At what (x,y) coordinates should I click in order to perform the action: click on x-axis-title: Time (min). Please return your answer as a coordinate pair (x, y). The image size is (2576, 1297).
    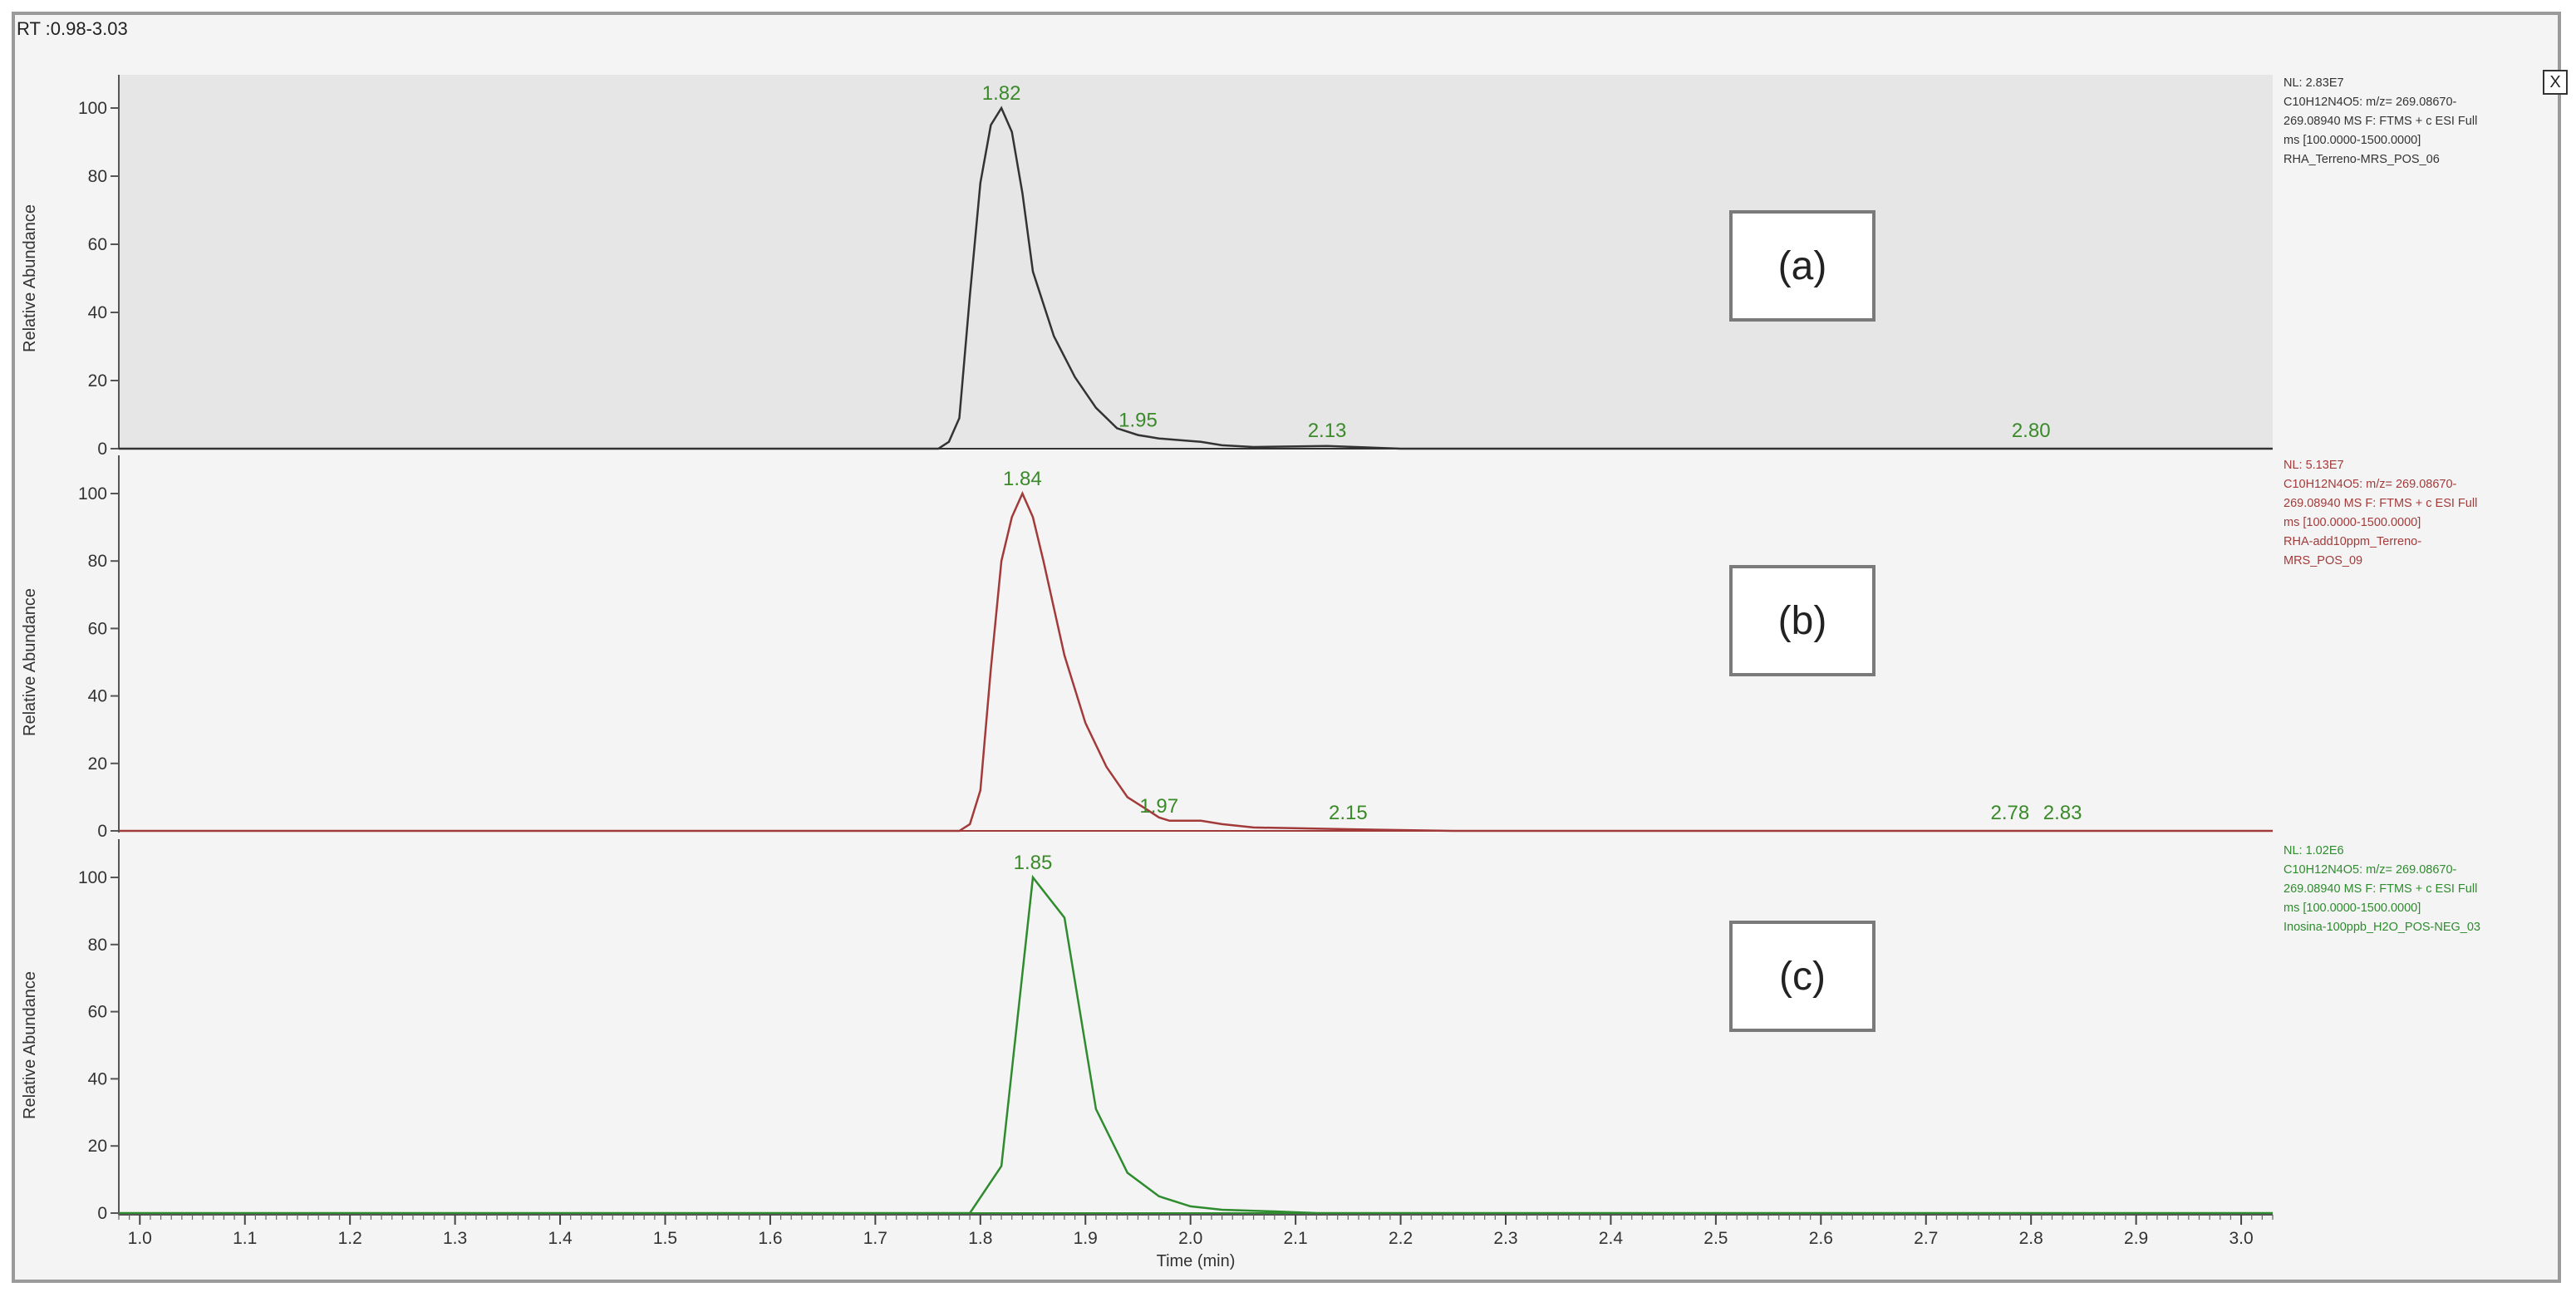
    Looking at the image, I should click on (1196, 1261).